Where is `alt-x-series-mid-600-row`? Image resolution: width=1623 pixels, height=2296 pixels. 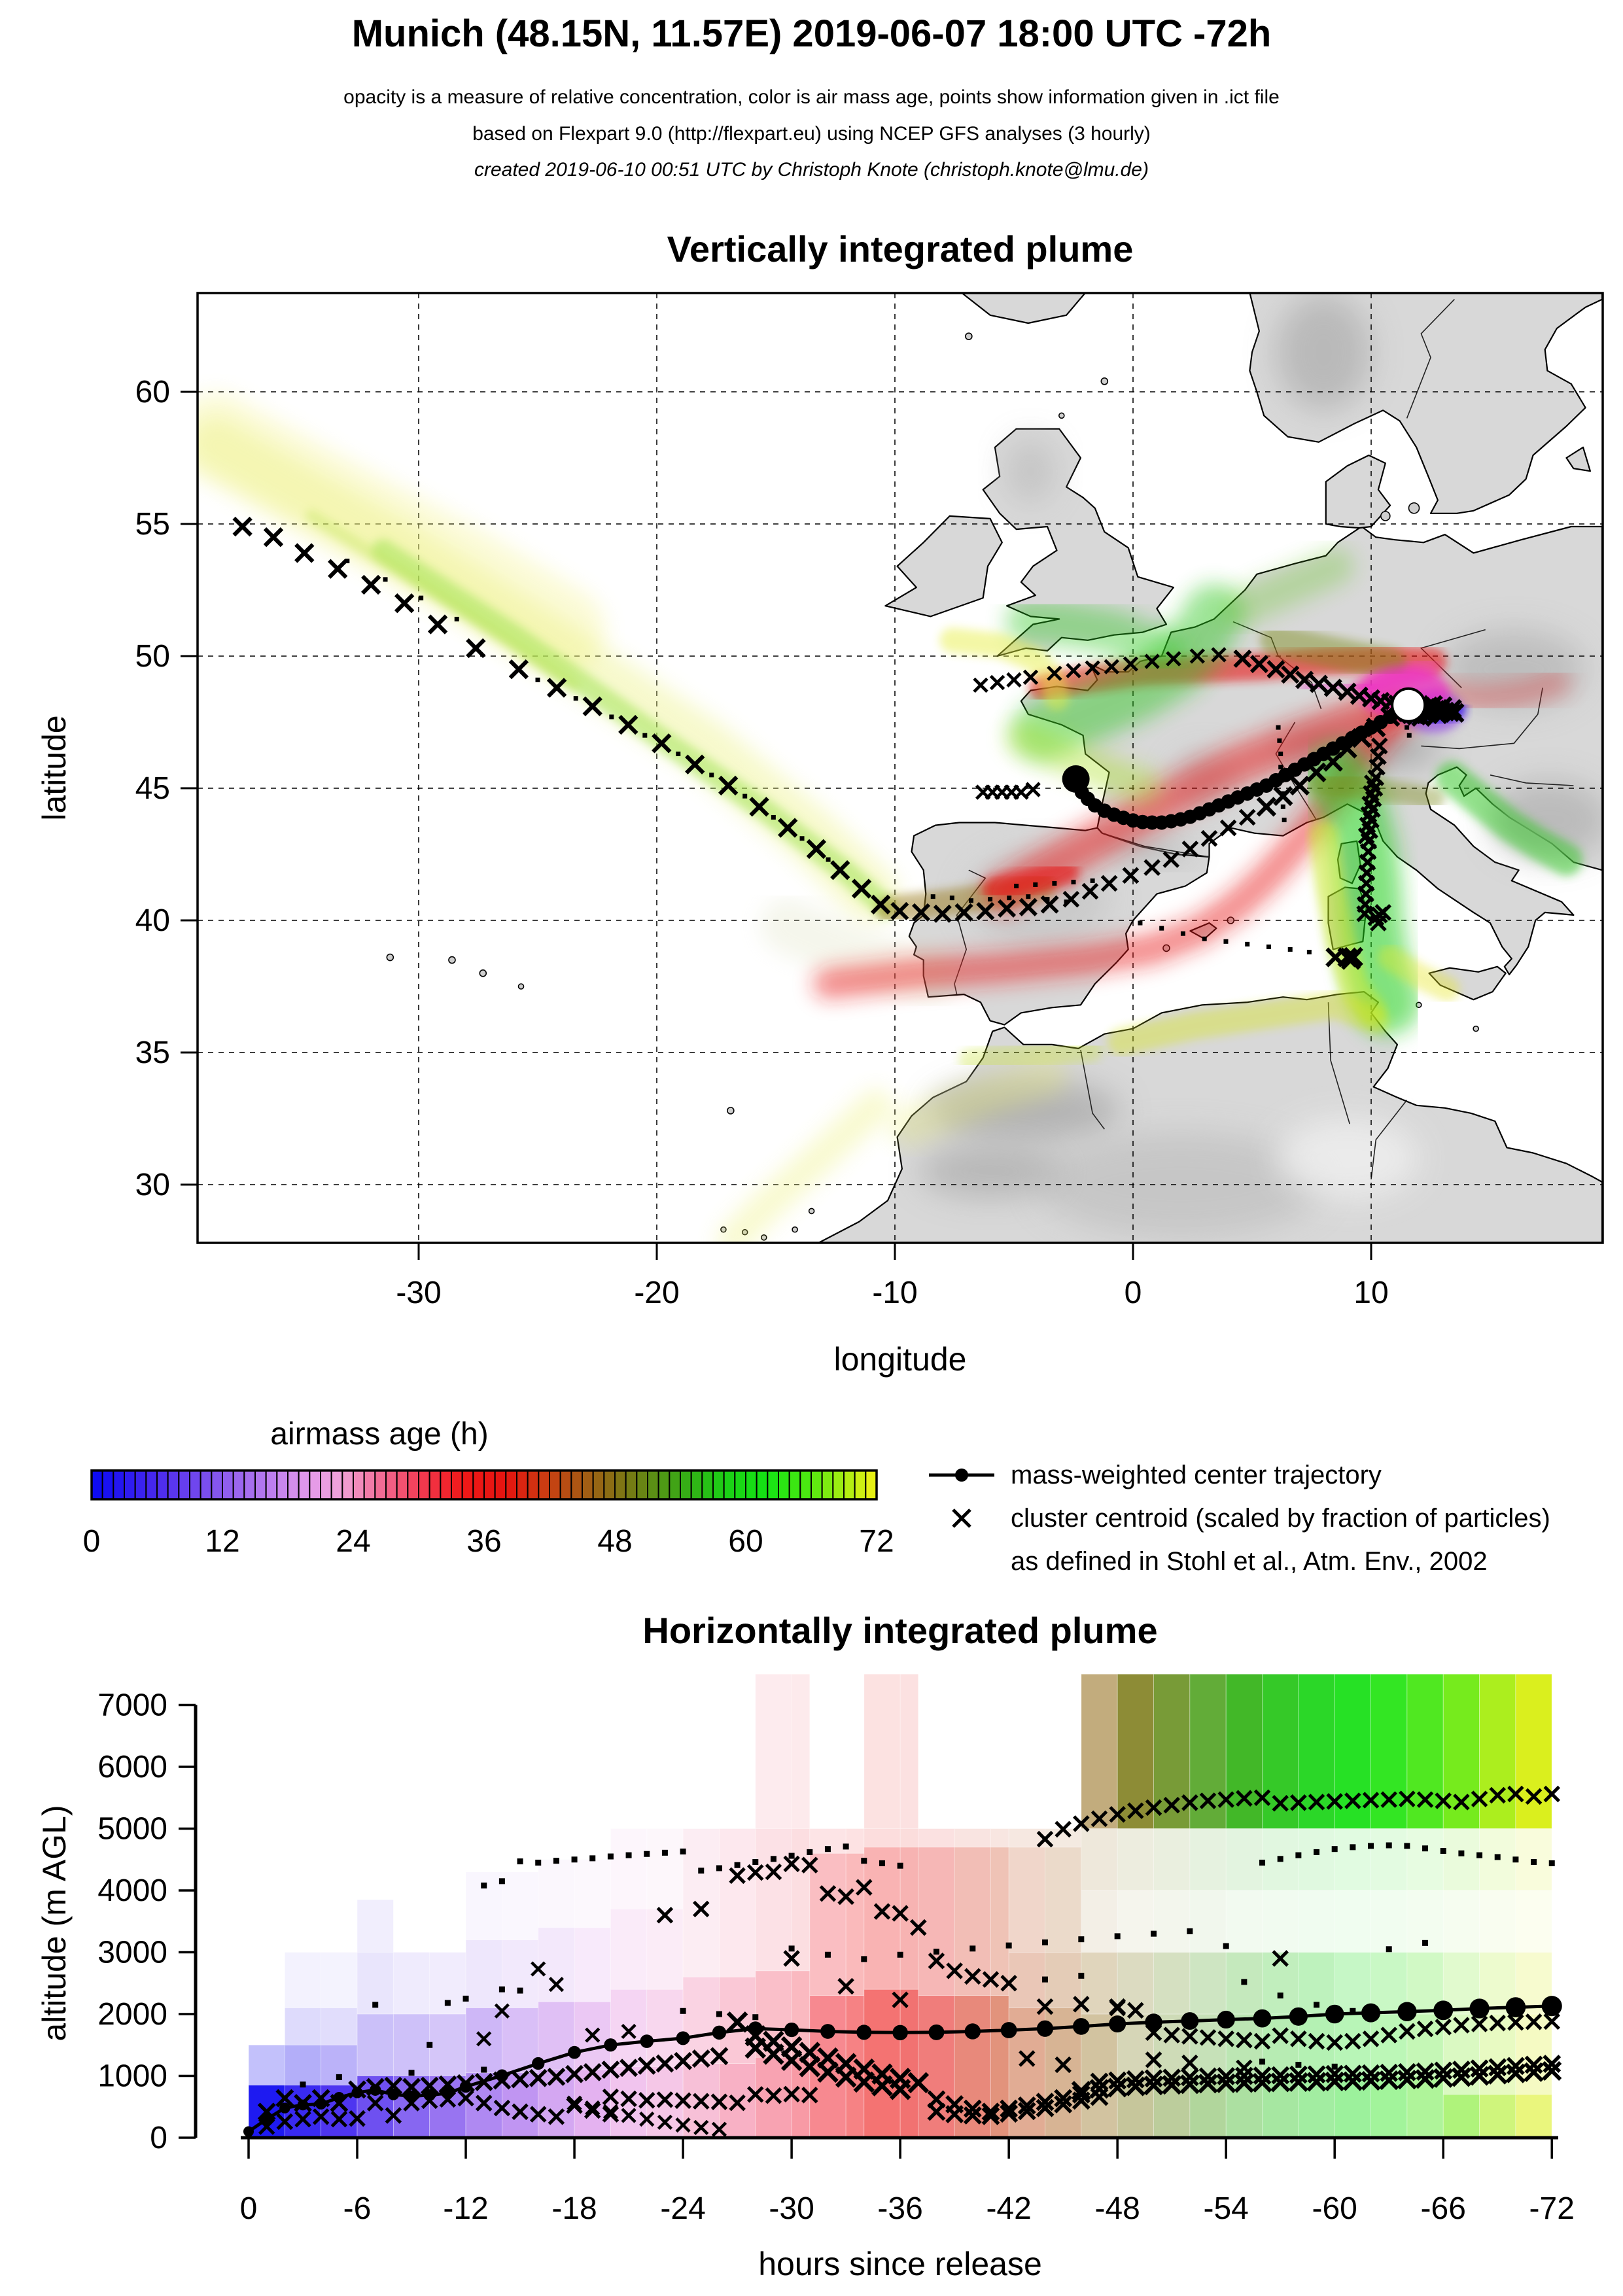
alt-x-series-mid-600-row is located at coordinates (710, 2098).